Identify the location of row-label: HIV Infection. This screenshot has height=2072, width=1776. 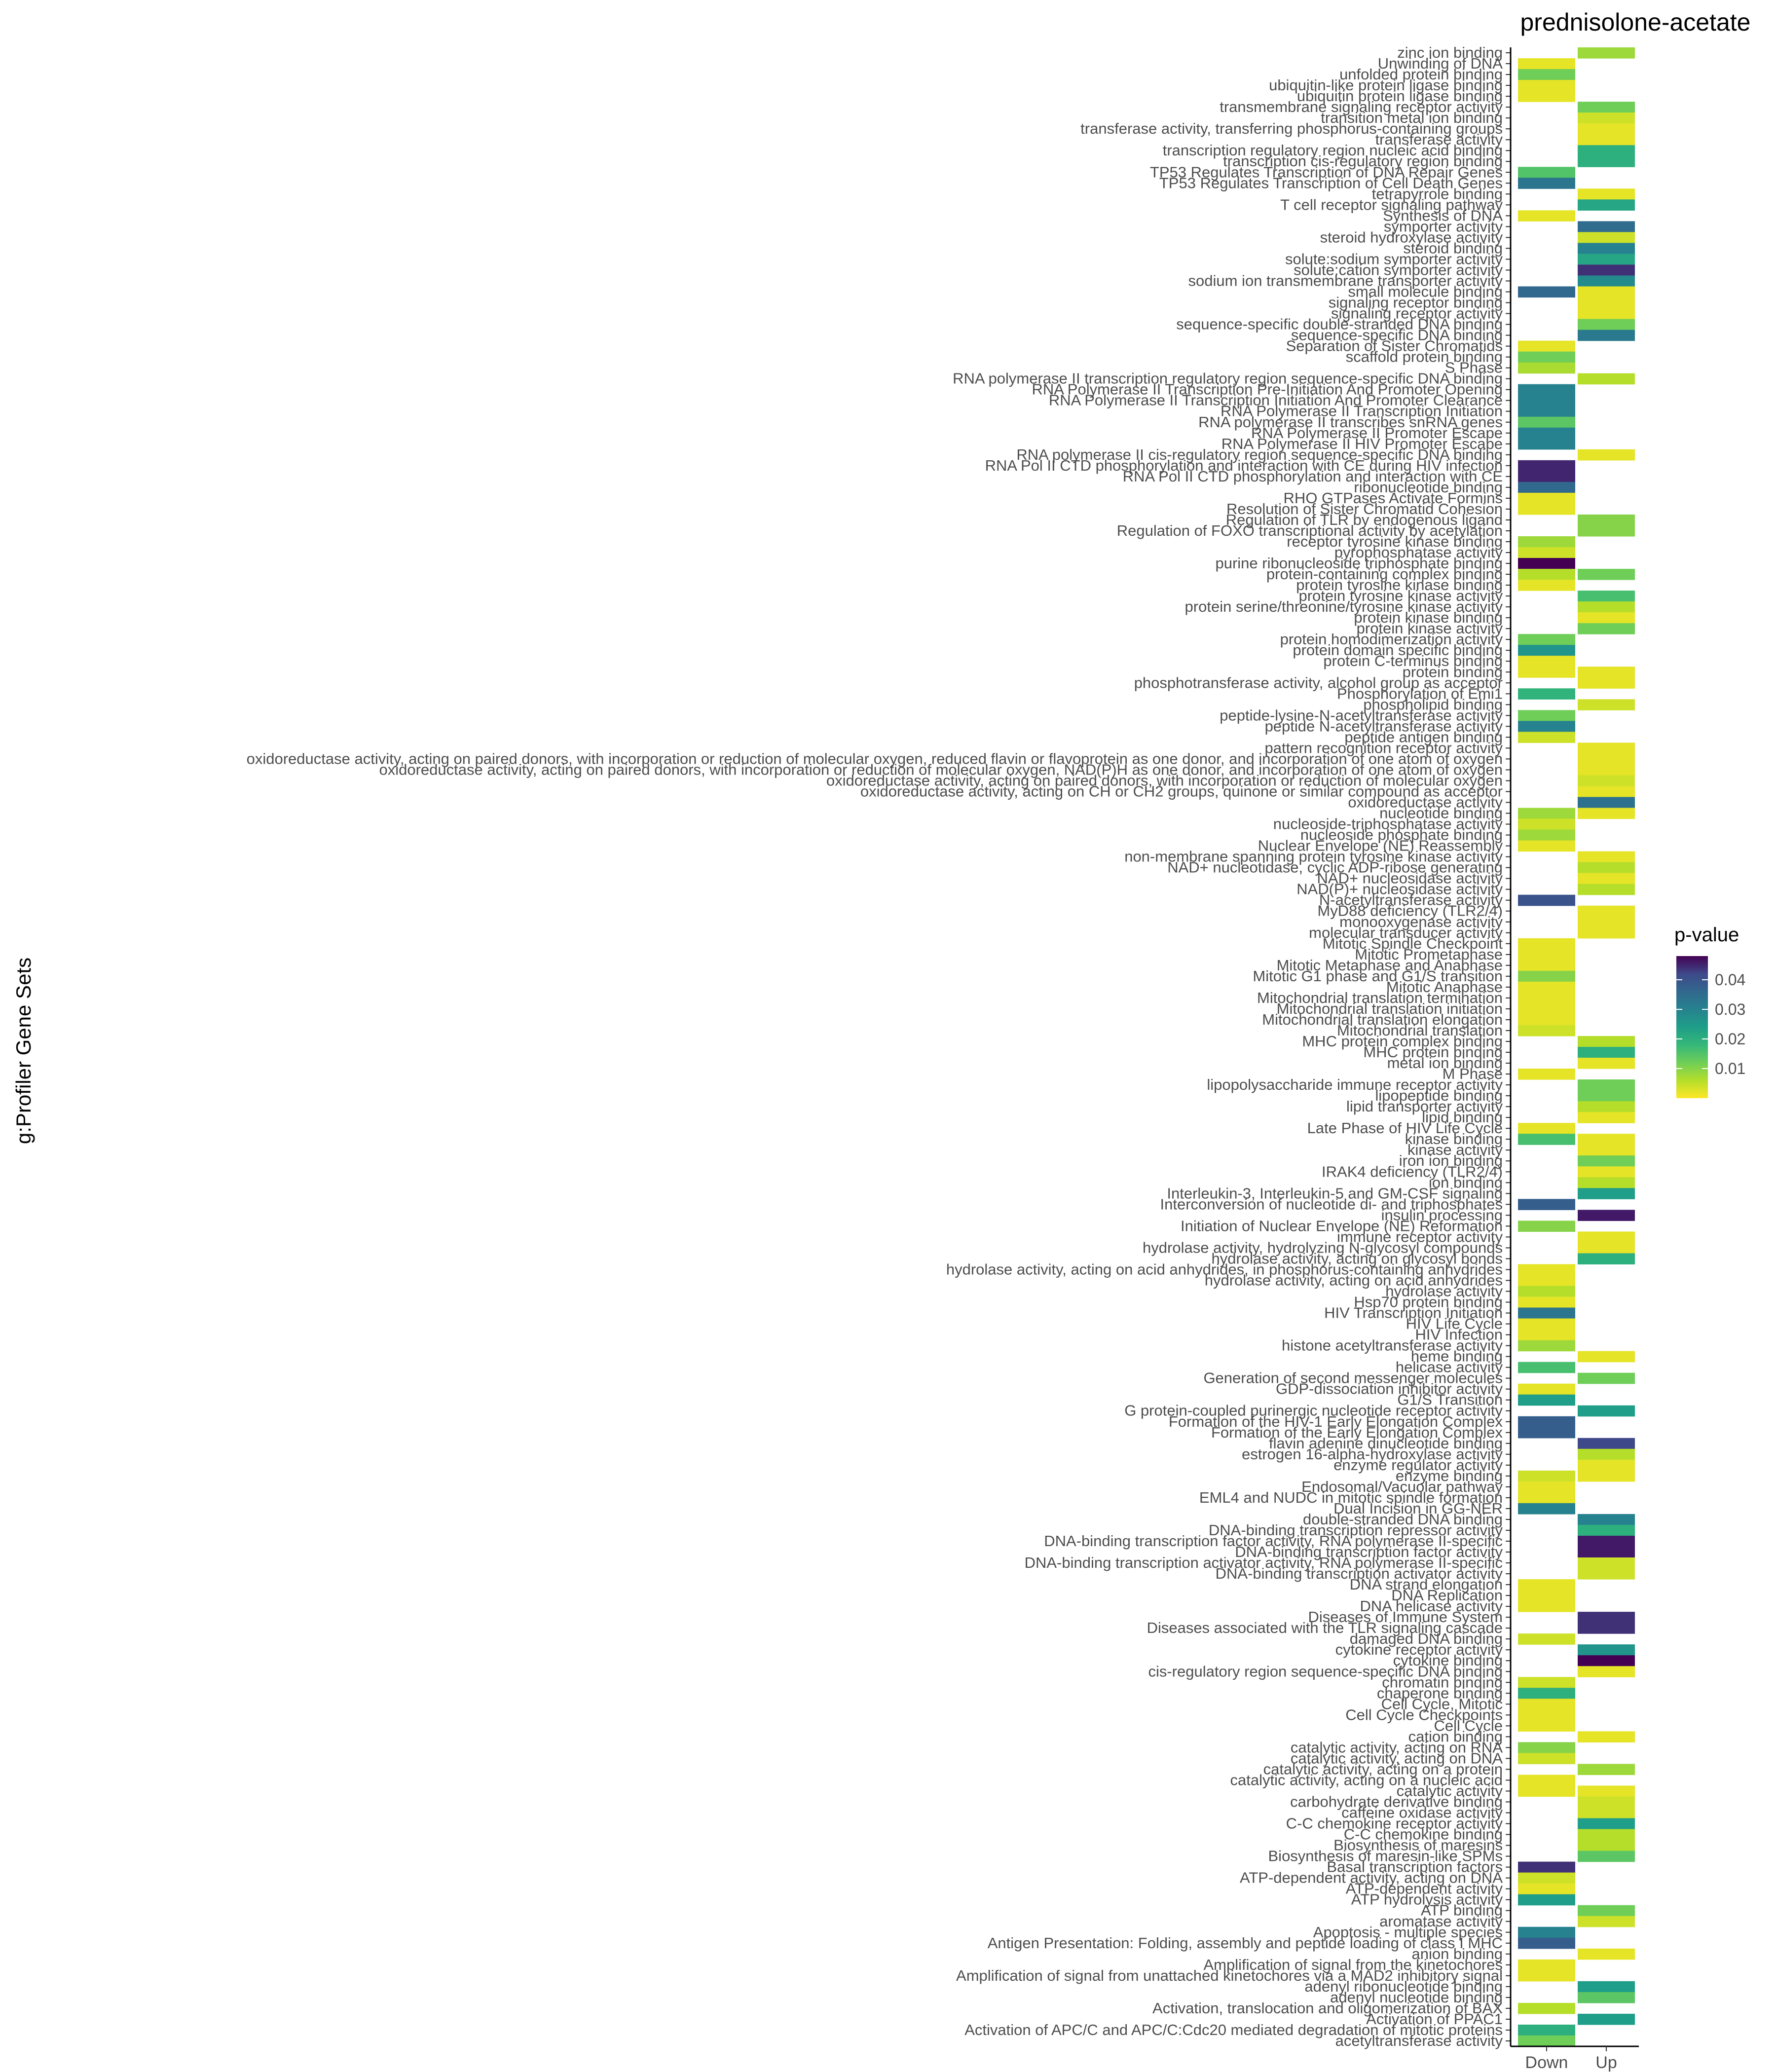
(1459, 1335).